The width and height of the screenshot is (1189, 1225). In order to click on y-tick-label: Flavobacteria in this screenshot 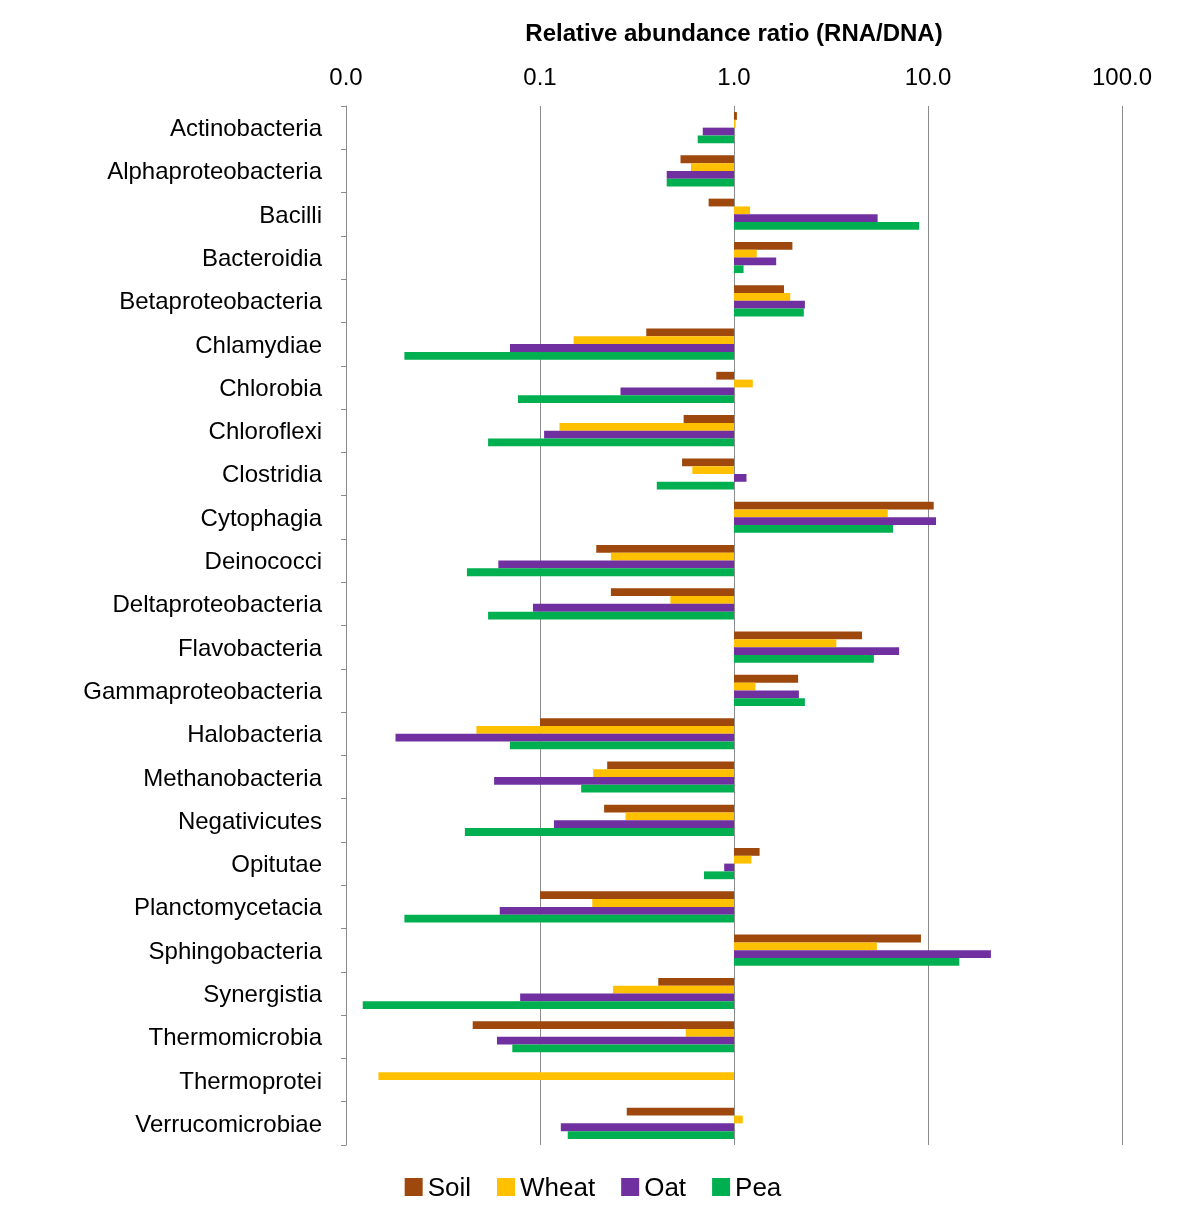, I will do `click(250, 647)`.